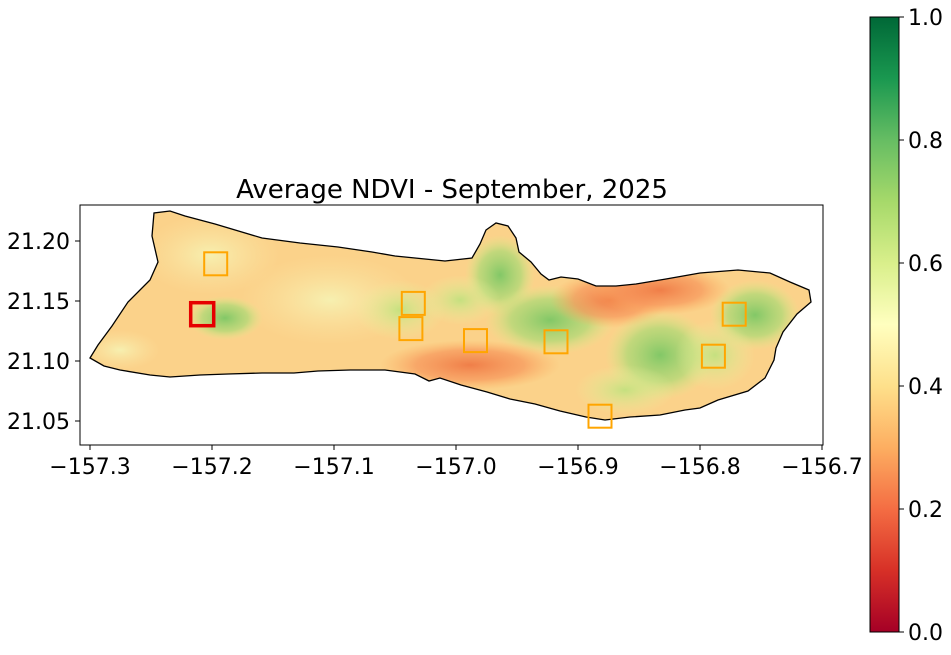 Image resolution: width=951 pixels, height=655 pixels. Describe the element at coordinates (925, 141) in the screenshot. I see `colorbar-tick-label: 0.8` at that location.